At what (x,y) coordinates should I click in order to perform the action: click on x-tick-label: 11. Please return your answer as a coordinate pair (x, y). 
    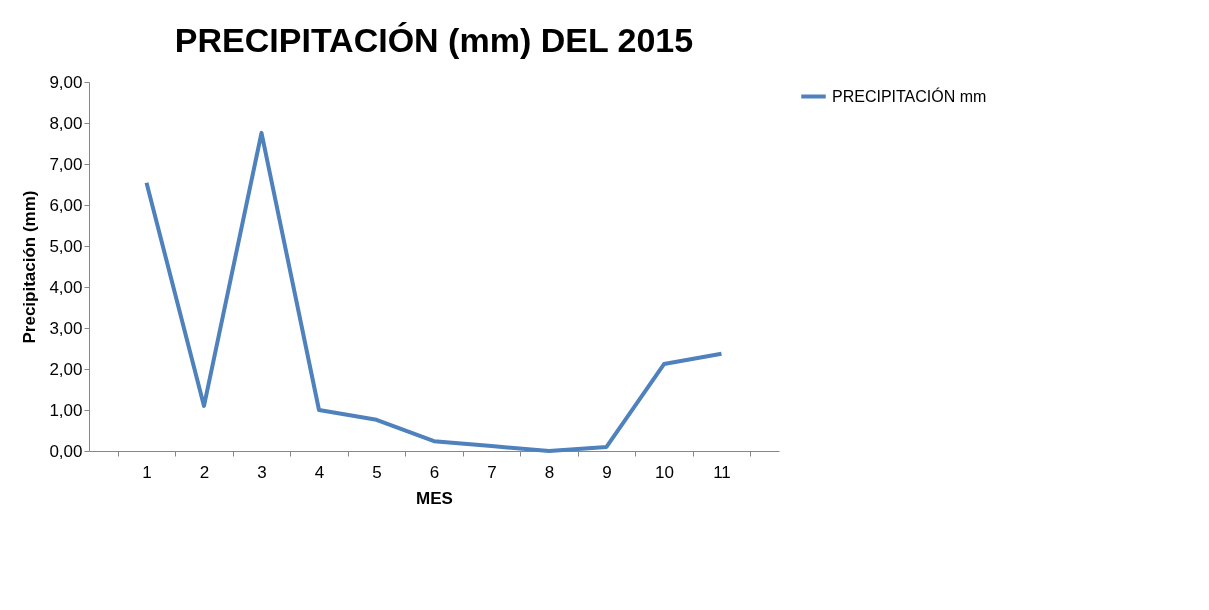
    Looking at the image, I should click on (722, 472).